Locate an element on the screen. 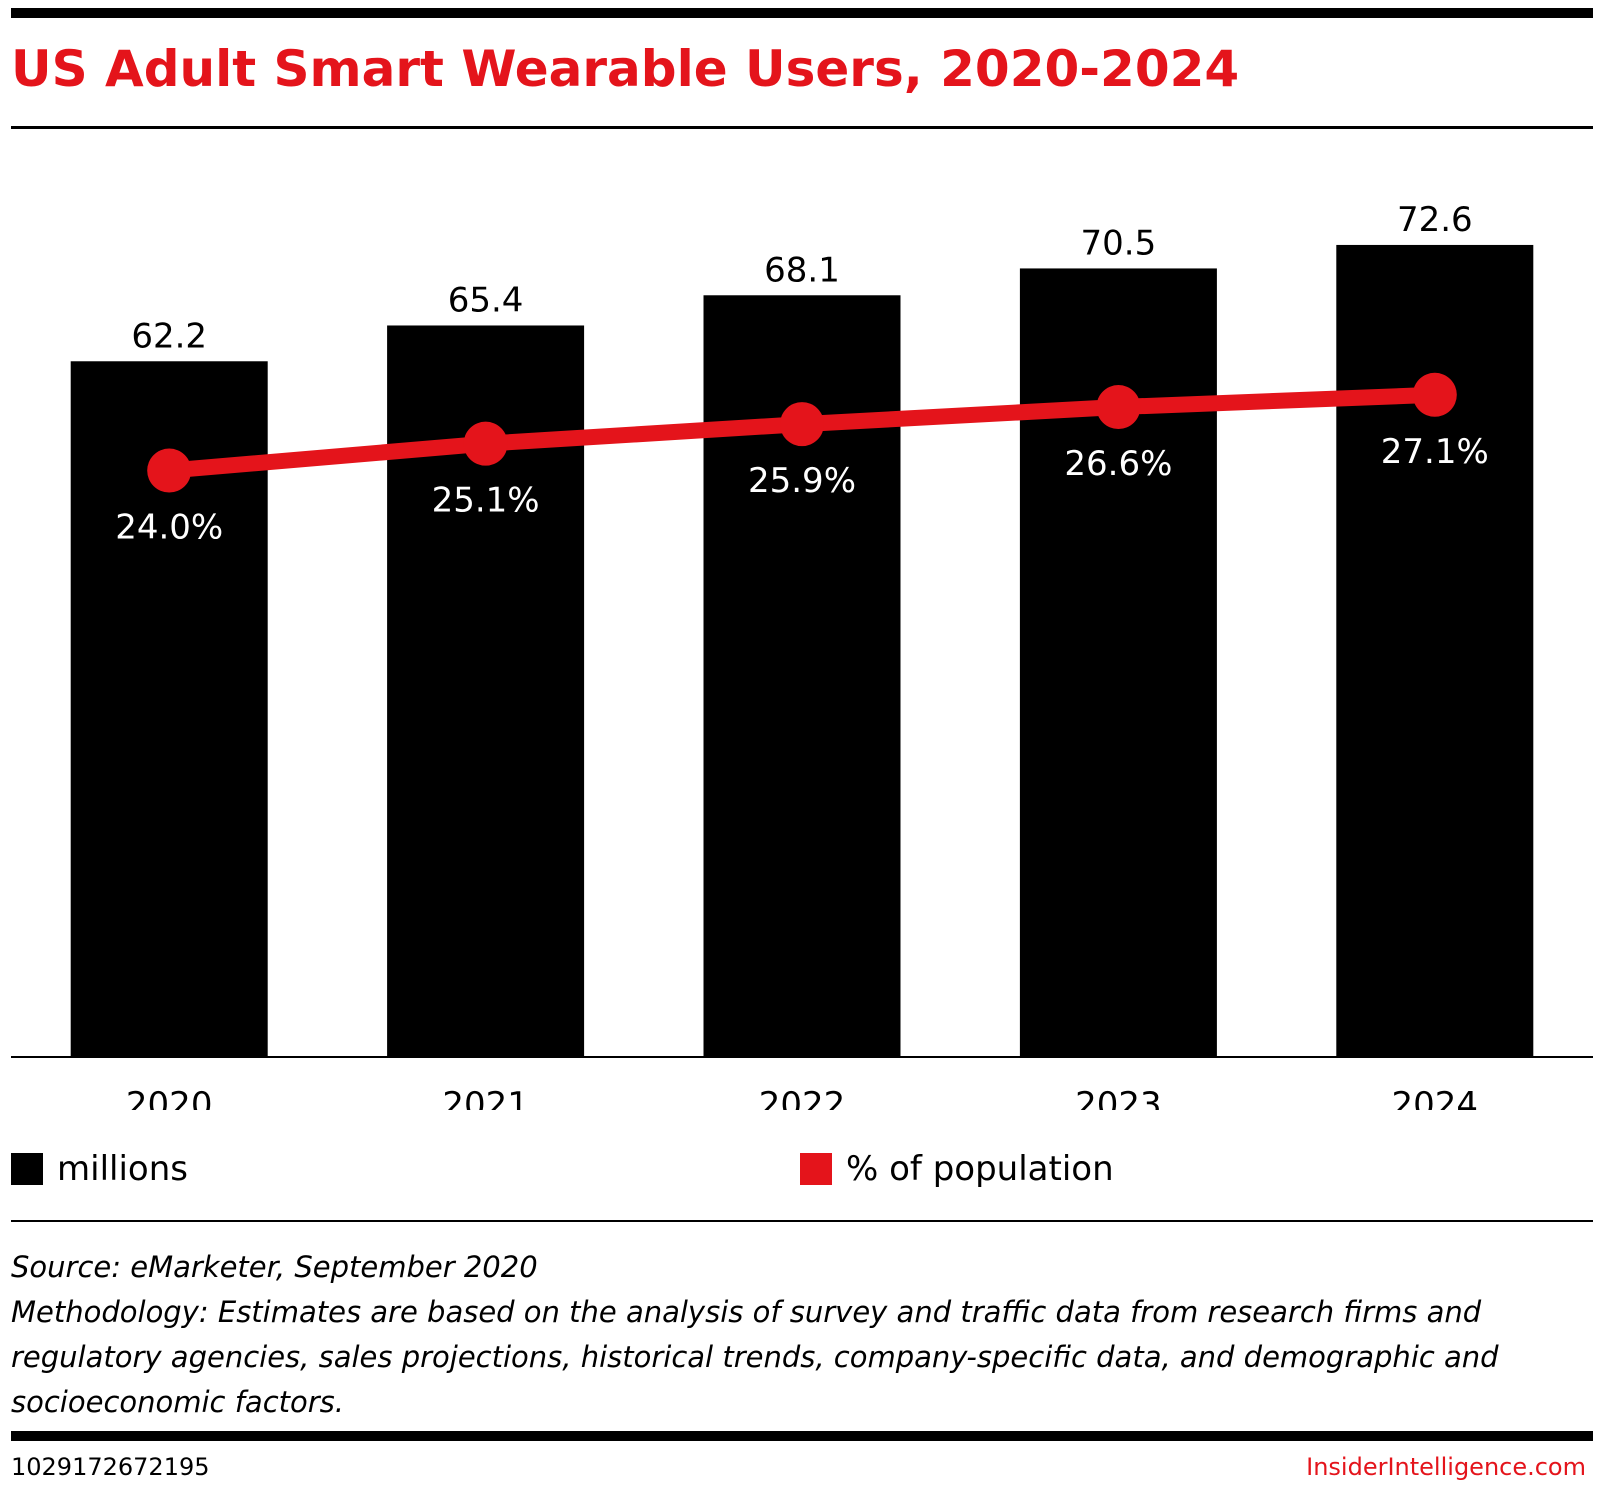 The height and width of the screenshot is (1505, 1600). population-value-label-2021: 25.1% is located at coordinates (486, 501).